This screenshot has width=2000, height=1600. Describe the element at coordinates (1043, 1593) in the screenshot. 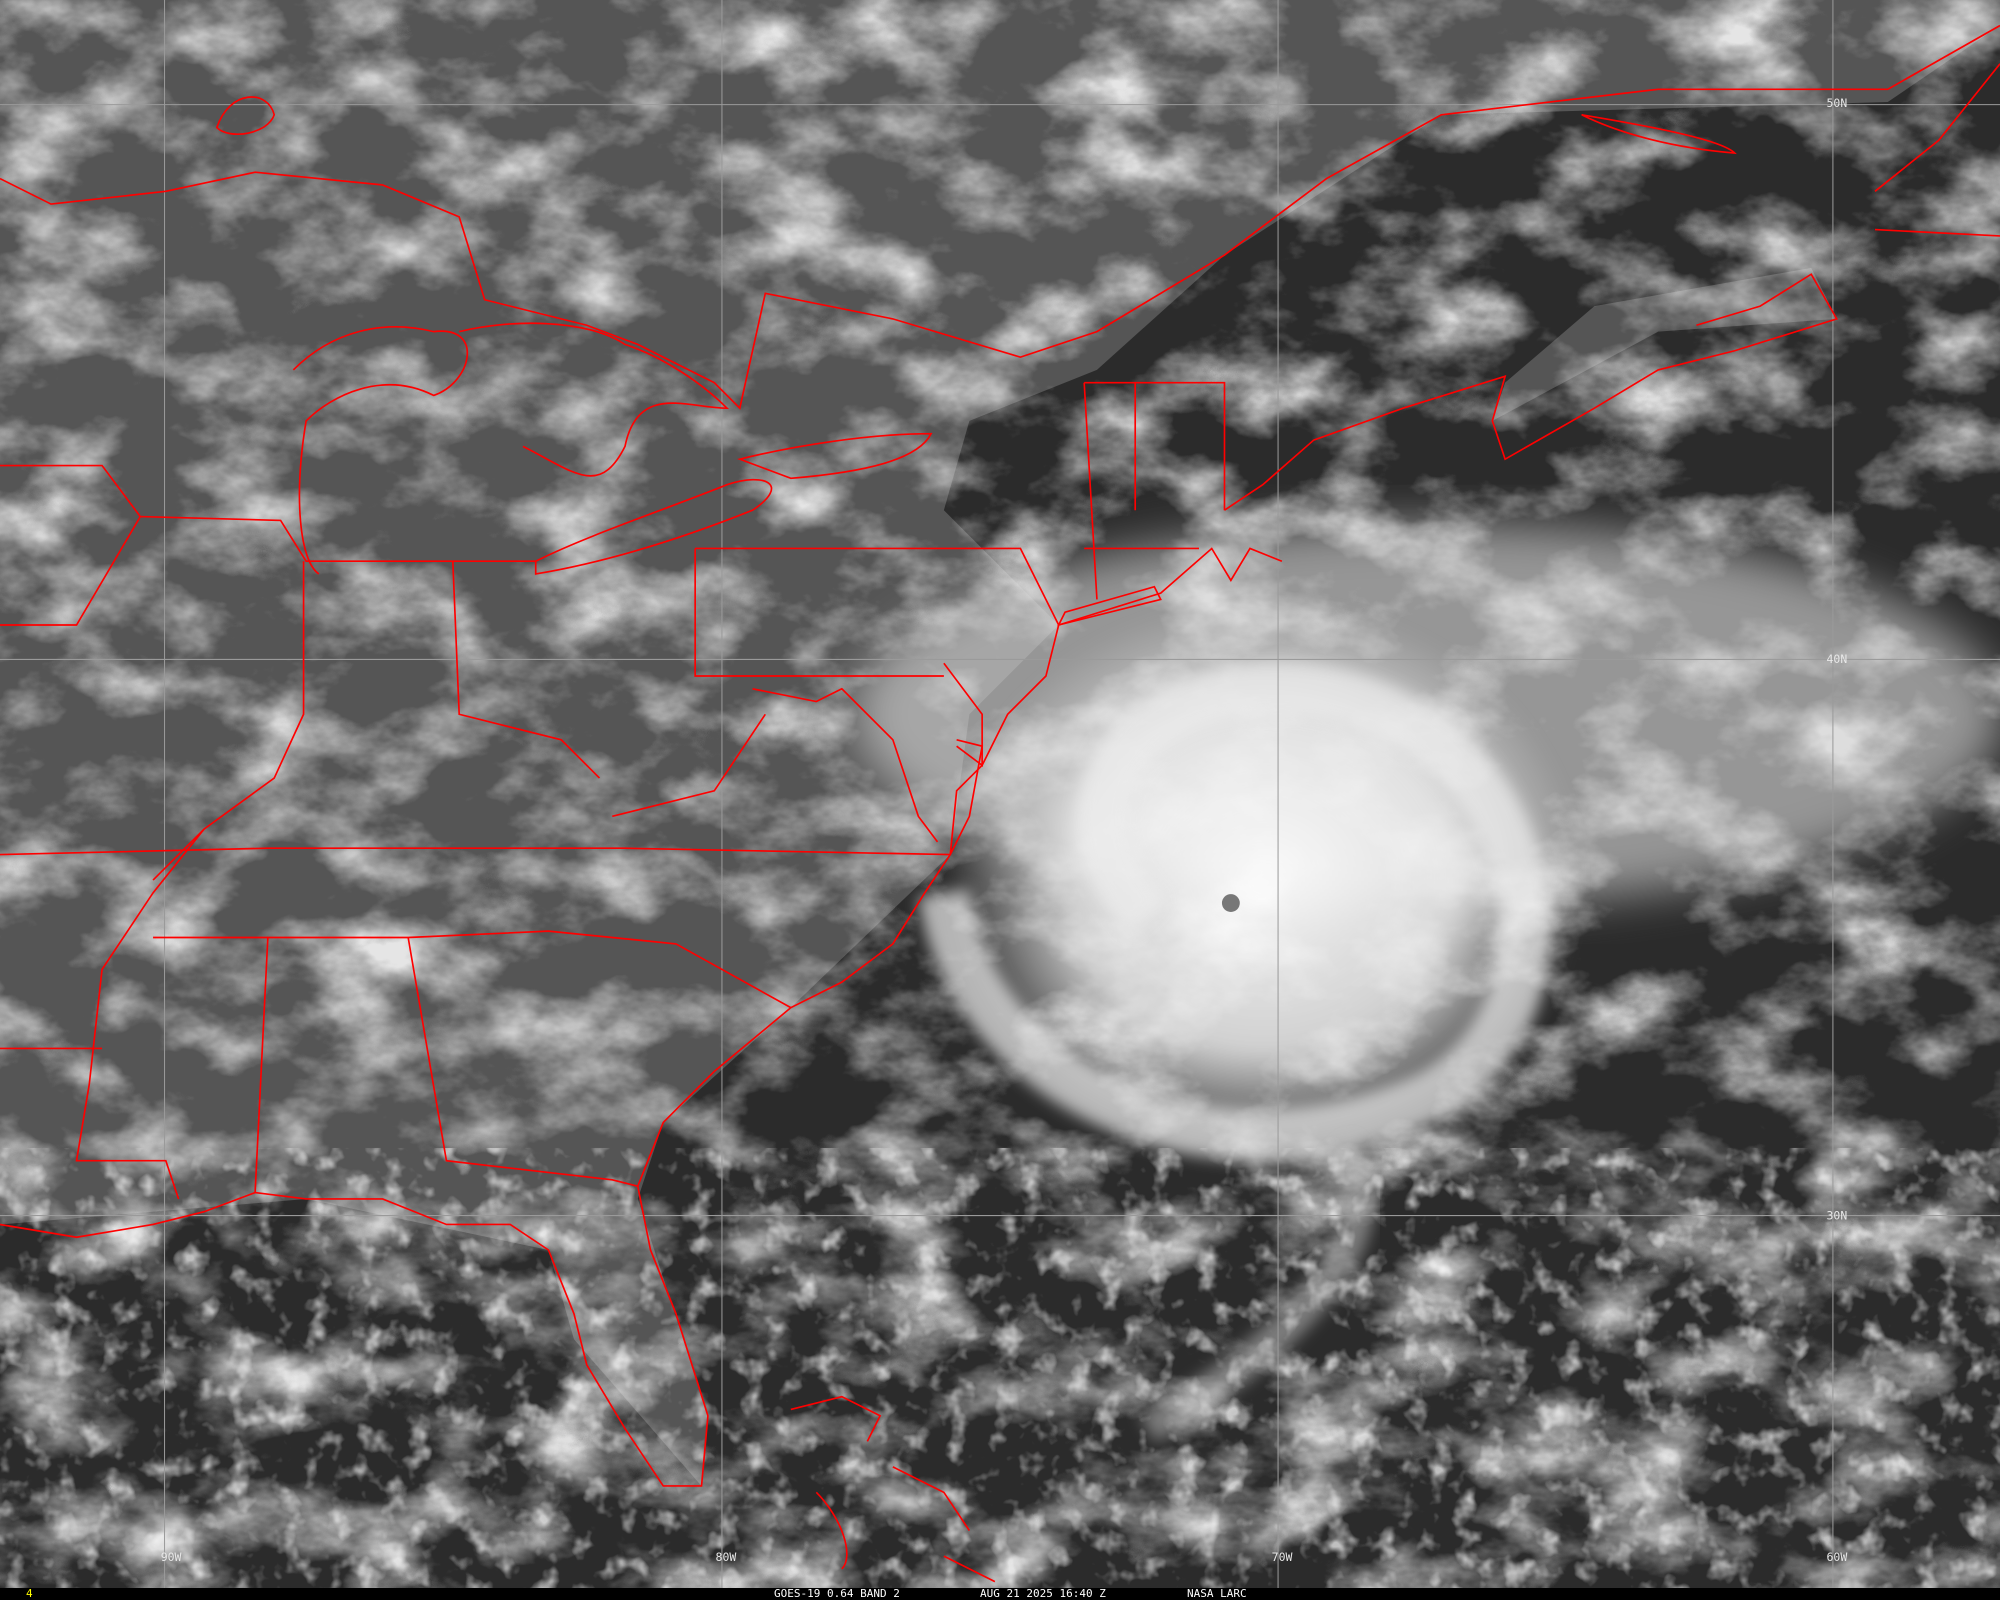

I see `timestamp: AUG 21 2025 16:40 Z` at that location.